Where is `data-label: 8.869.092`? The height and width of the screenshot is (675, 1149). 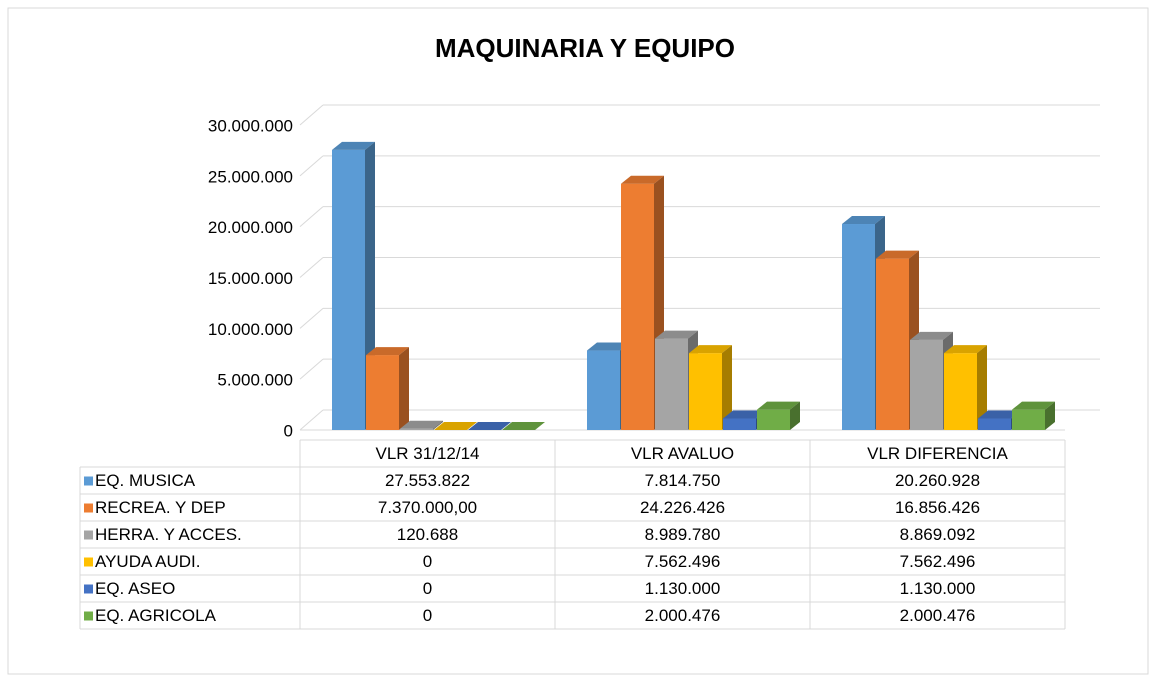
data-label: 8.869.092 is located at coordinates (938, 534).